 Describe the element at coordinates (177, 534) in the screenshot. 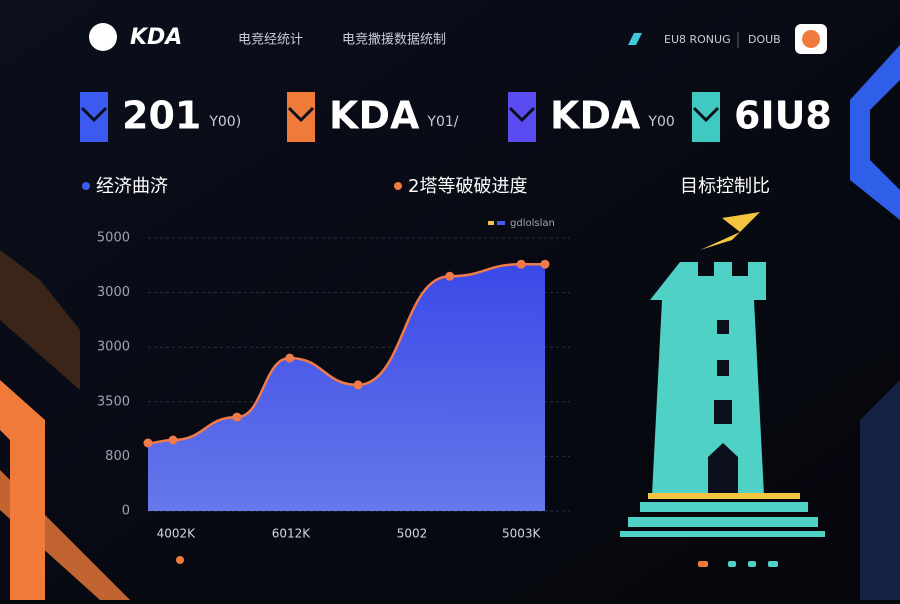

I see `x-tick-label: 4002K` at that location.